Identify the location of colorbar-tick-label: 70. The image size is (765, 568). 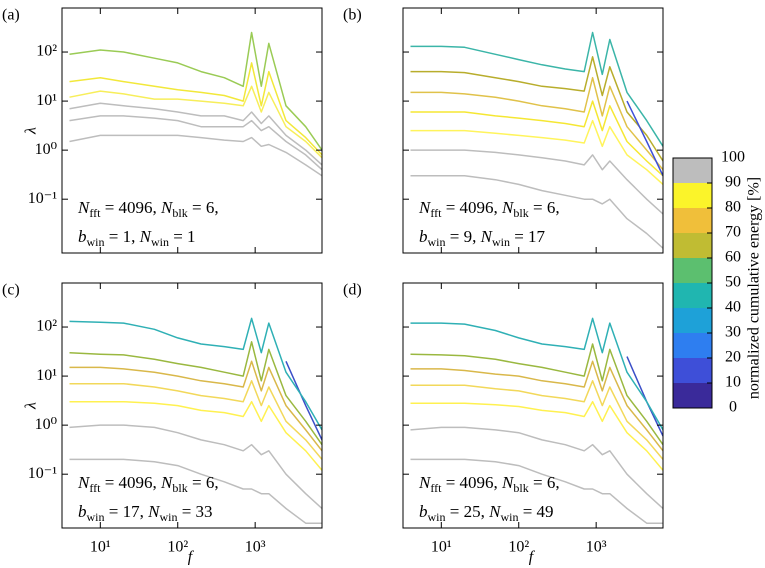
(733, 232).